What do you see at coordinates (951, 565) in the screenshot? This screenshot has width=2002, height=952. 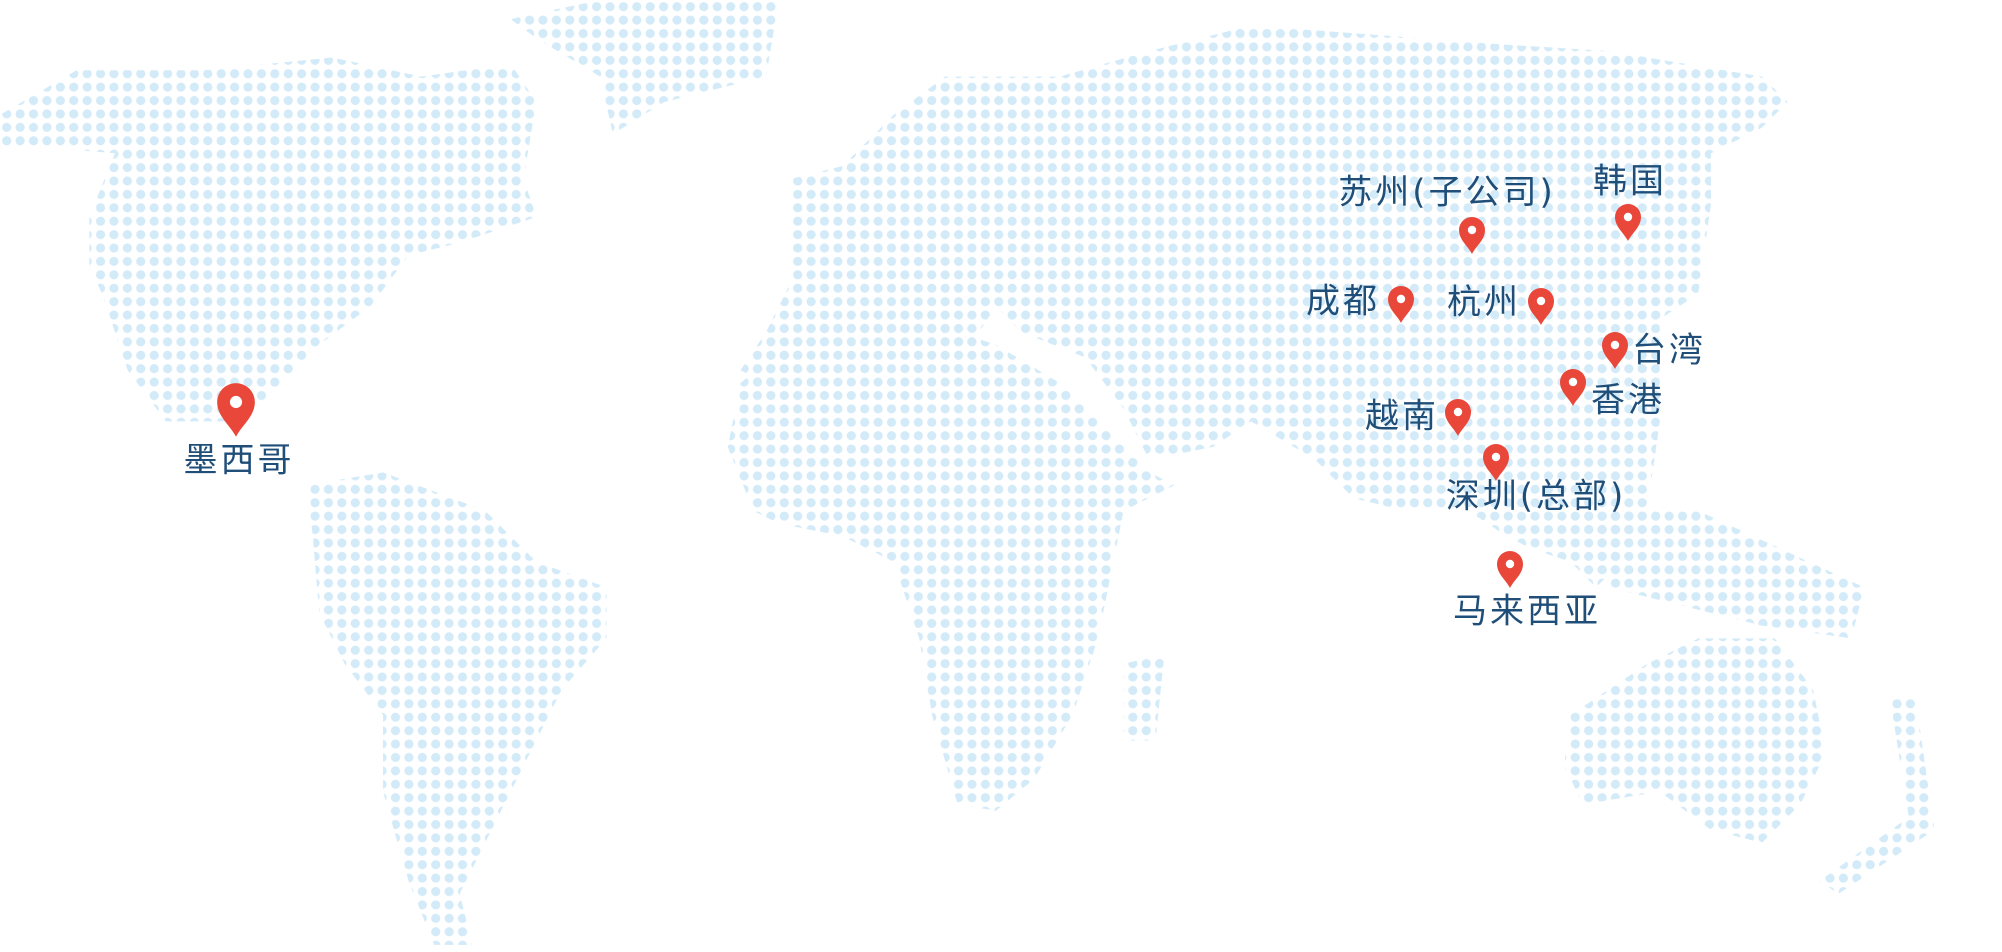 I see `africa` at bounding box center [951, 565].